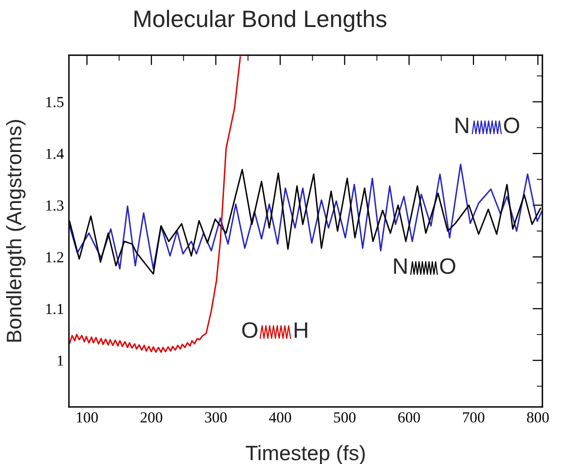 This screenshot has height=464, width=565. I want to click on x-tick-label: 200, so click(151, 417).